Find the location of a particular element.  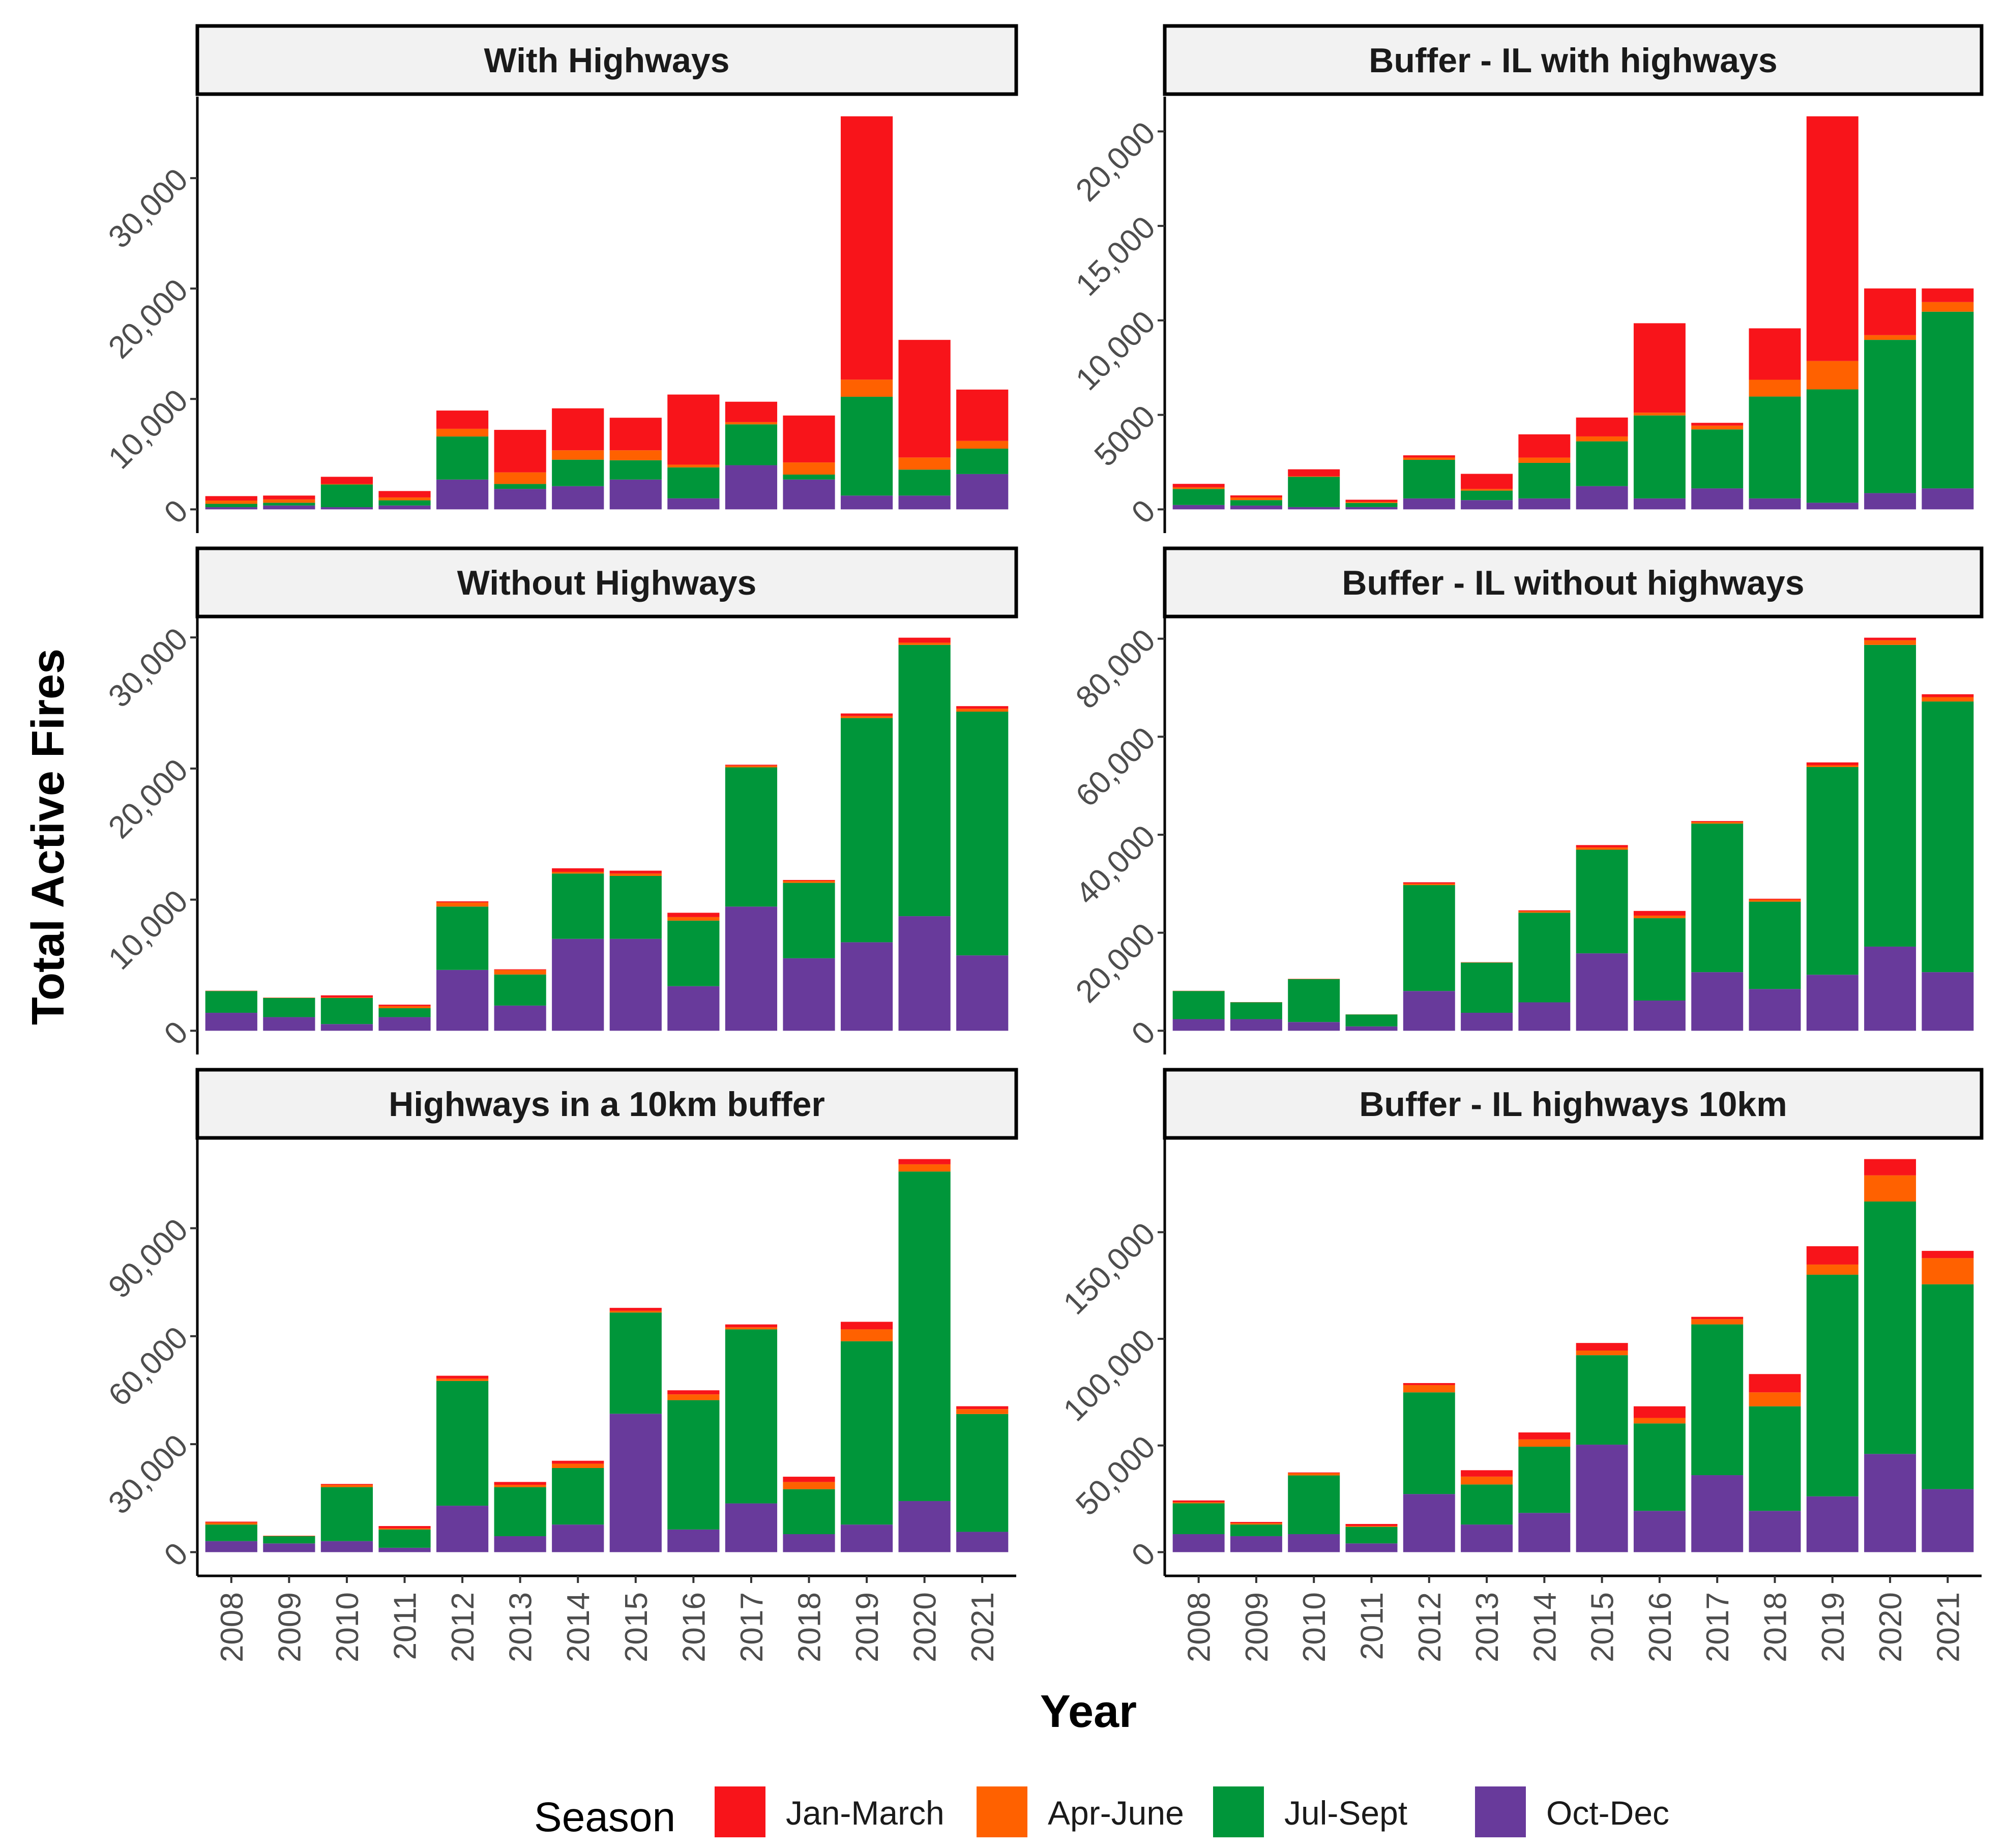

bar-segment-oct-dec-2017 is located at coordinates (1717, 499).